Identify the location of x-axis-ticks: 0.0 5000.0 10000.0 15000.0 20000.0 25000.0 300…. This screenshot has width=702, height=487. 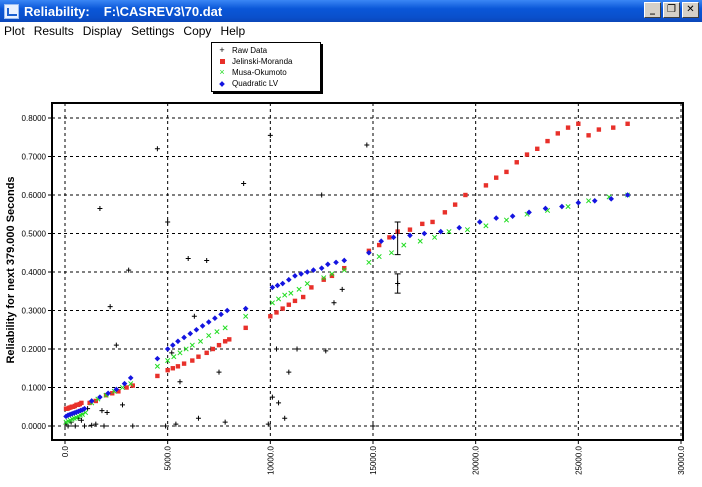
(373, 457).